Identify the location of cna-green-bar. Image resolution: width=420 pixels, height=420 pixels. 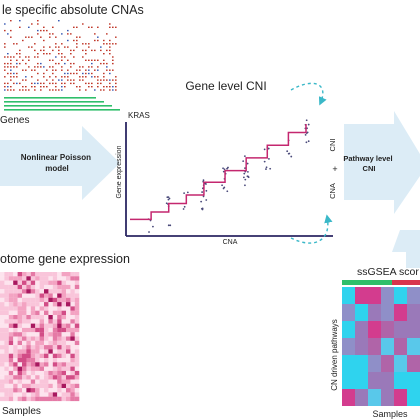
(58, 106).